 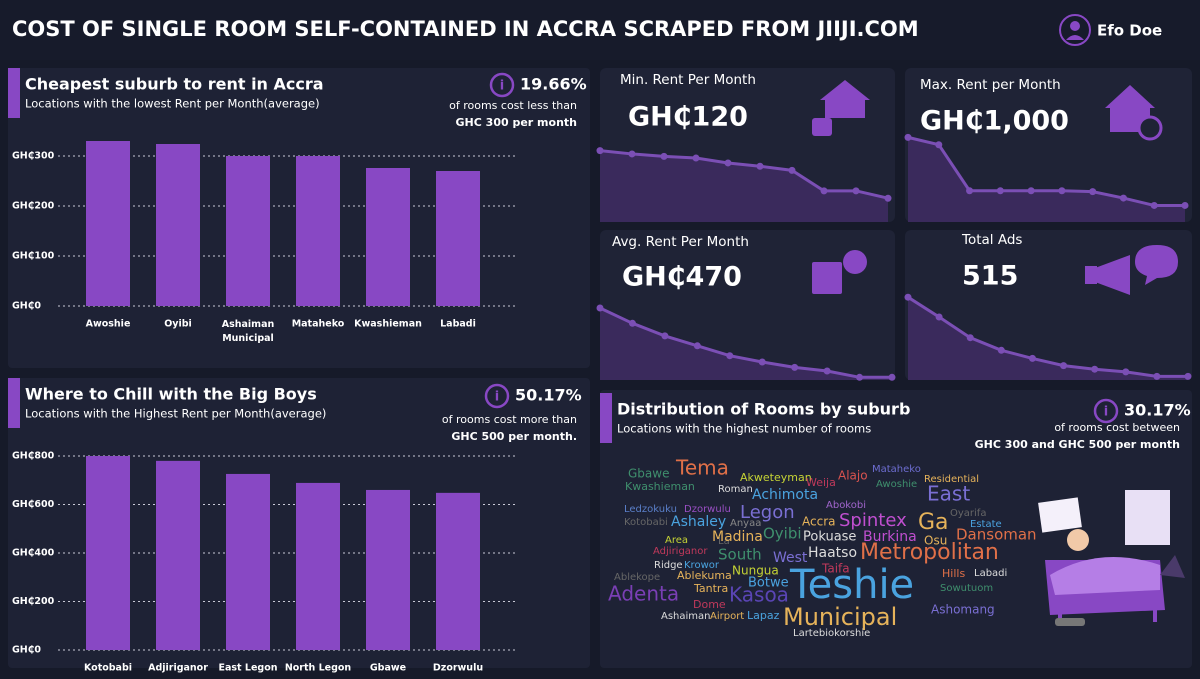 What do you see at coordinates (33, 156) in the screenshot?
I see `y-tick-label: GH₵300` at bounding box center [33, 156].